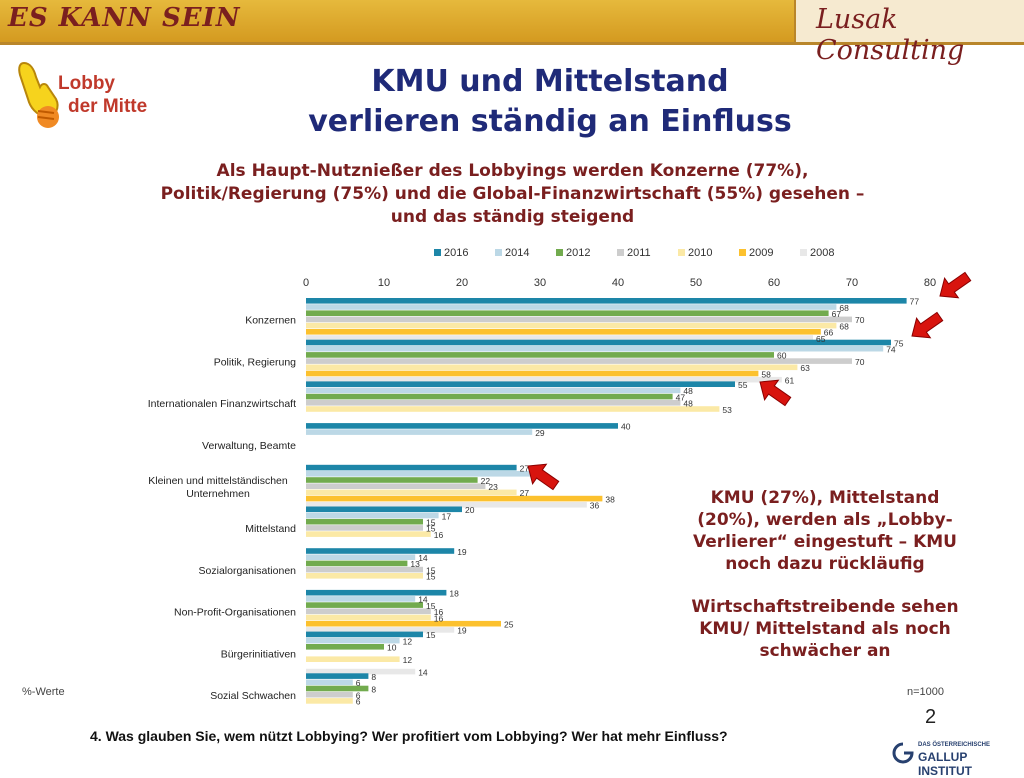 The image size is (1024, 778). Describe the element at coordinates (829, 333) in the screenshot. I see `data-label-2009: 66` at that location.